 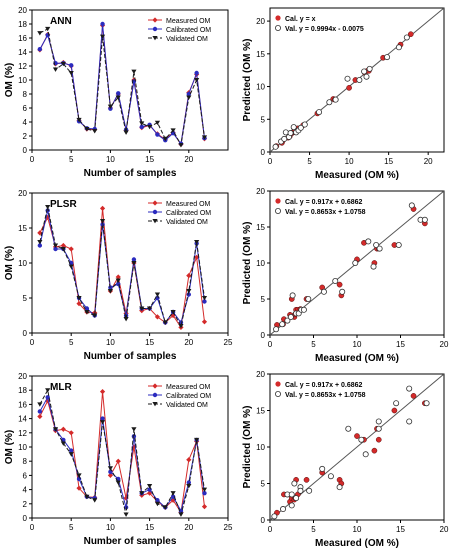 What do you see at coordinates (22, 24) in the screenshot?
I see `y-tick-label: 18` at bounding box center [22, 24].